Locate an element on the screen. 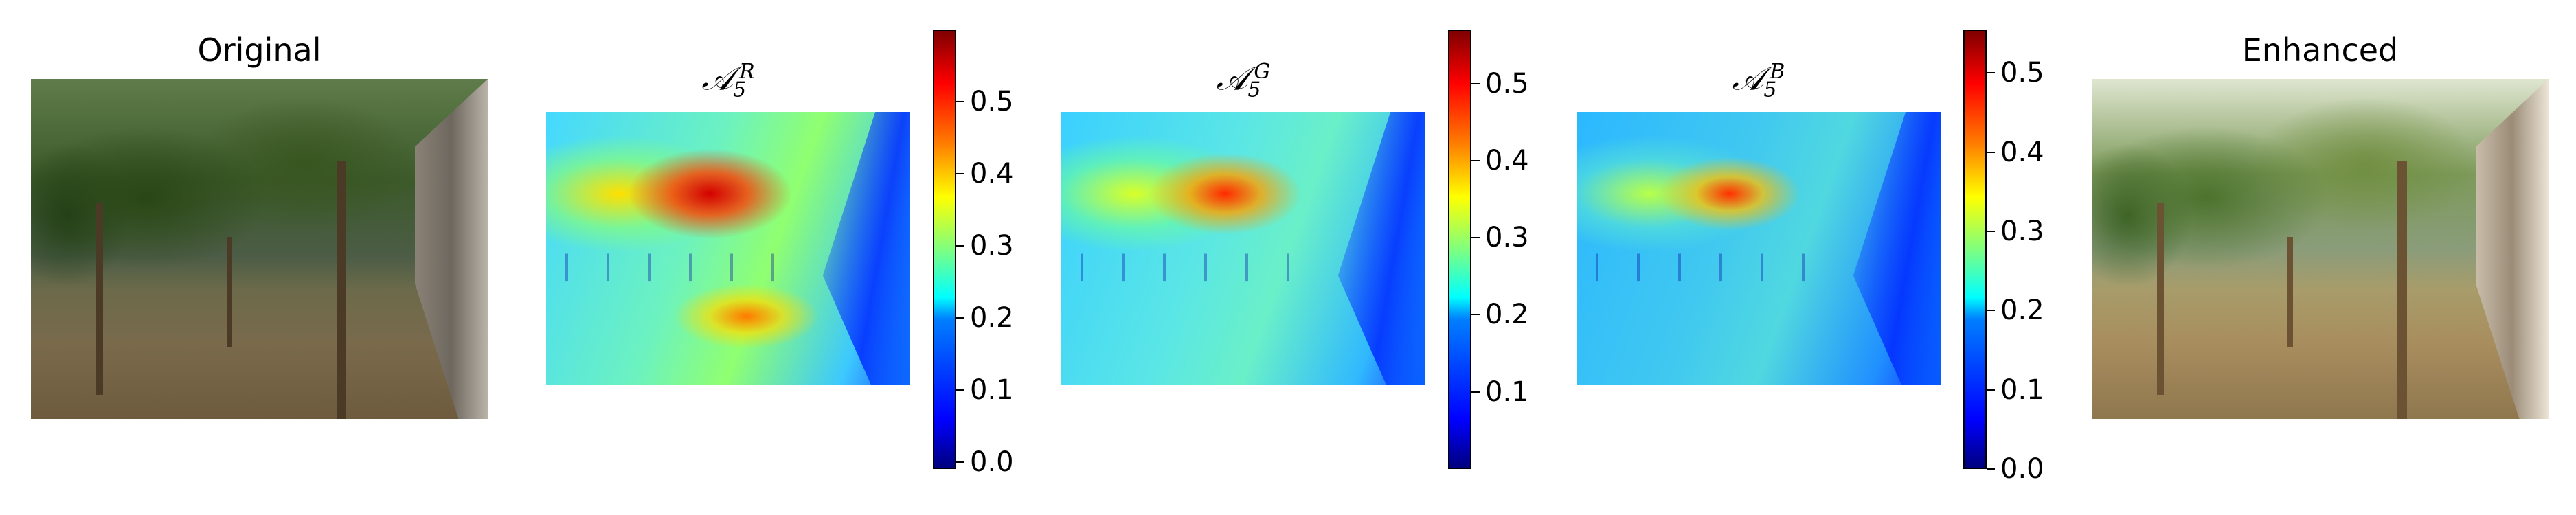 Image resolution: width=2576 pixels, height=515 pixels. panel-enhanced: Enhanced is located at coordinates (2320, 226).